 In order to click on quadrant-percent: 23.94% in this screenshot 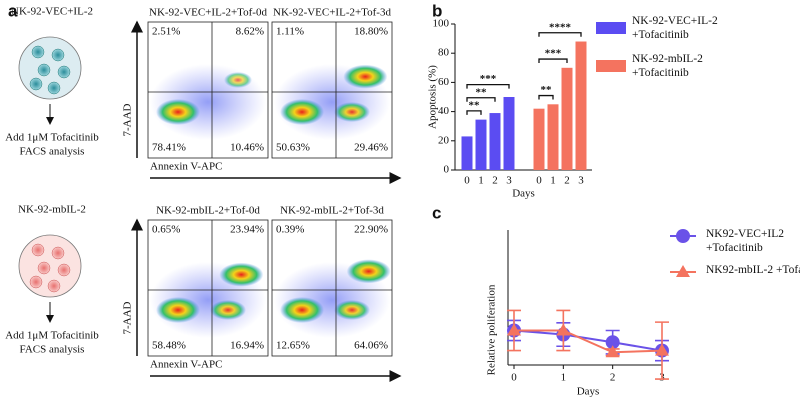, I will do `click(247, 230)`.